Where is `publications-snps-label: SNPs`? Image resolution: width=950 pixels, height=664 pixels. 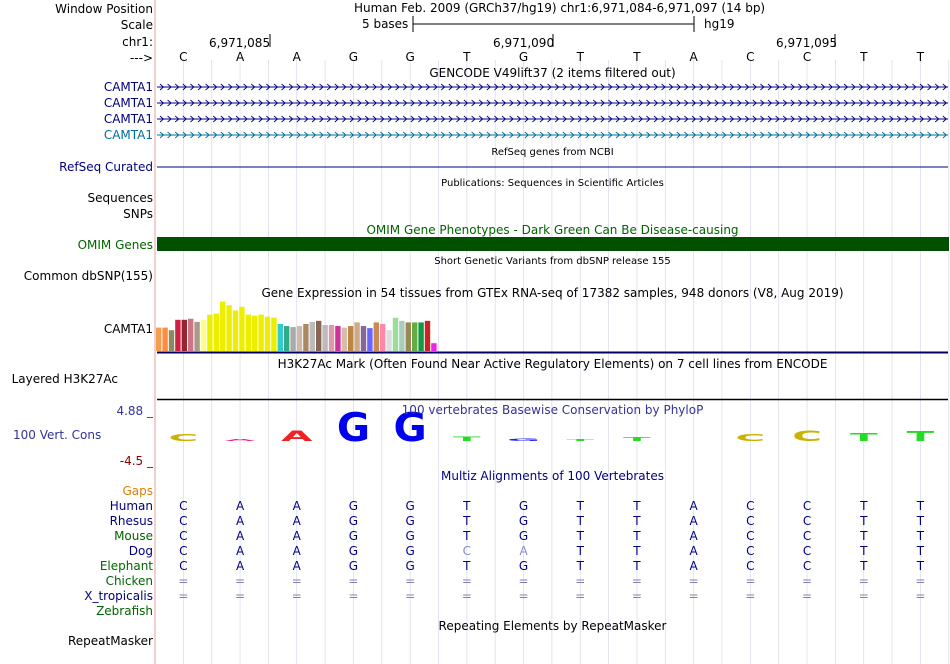
publications-snps-label: SNPs is located at coordinates (138, 214).